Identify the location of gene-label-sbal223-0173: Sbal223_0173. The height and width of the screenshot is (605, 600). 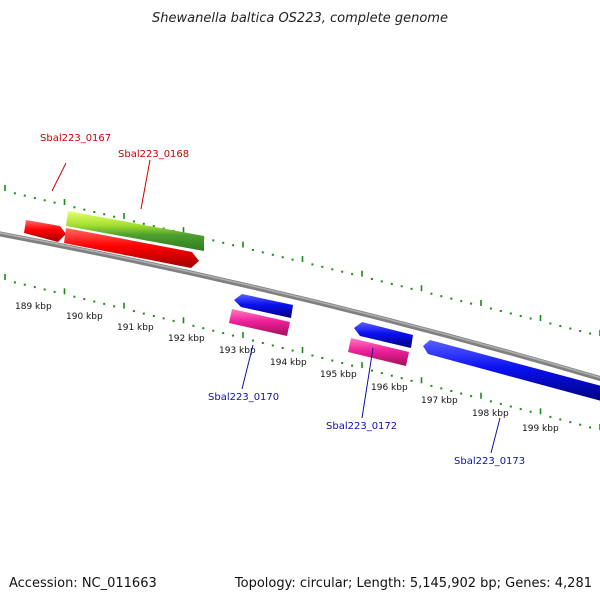
(489, 461).